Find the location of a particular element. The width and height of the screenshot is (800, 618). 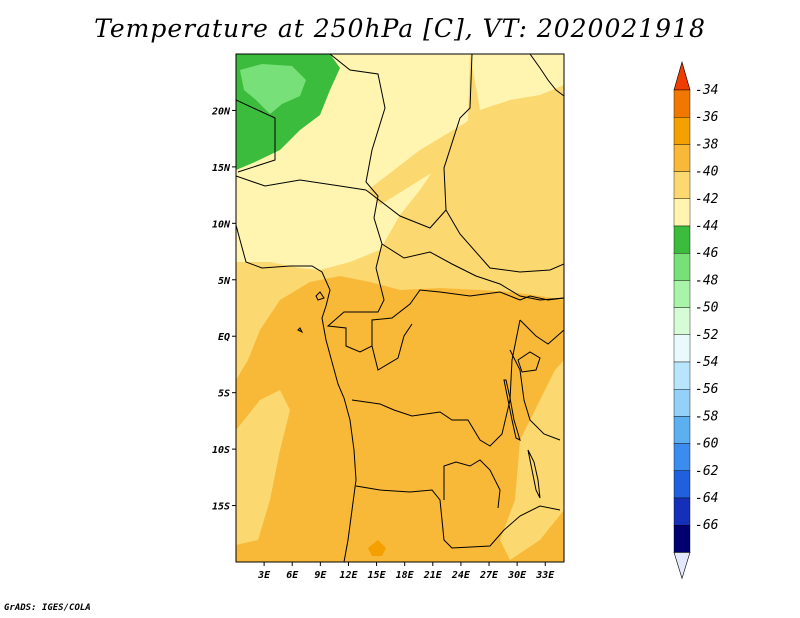

colorbar-label: -36 is located at coordinates (707, 117).